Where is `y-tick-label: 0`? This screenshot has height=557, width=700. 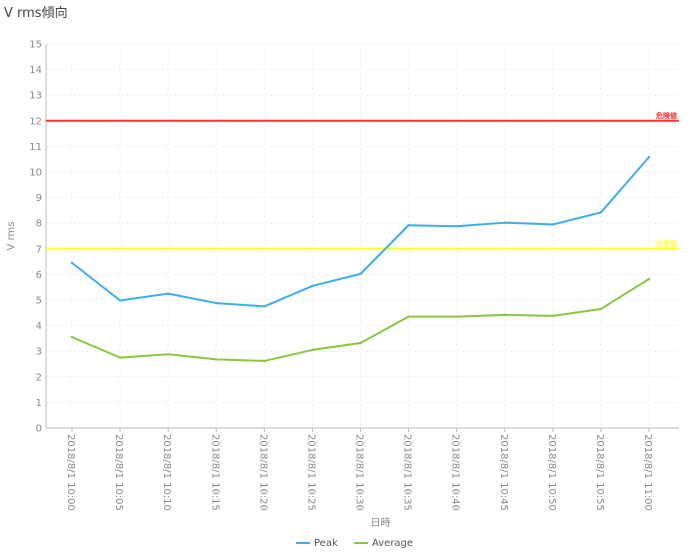
y-tick-label: 0 is located at coordinates (39, 429).